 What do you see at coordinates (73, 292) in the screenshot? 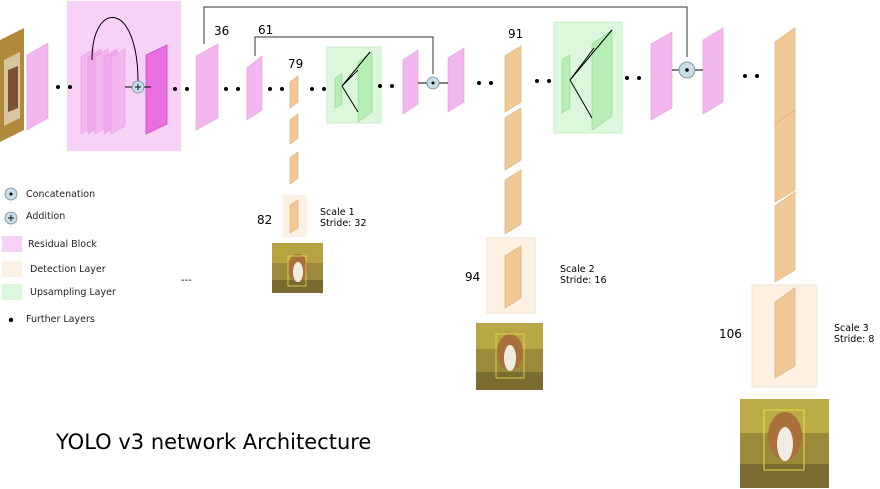
I see `legend-upsampling-label: Upsampling Layer` at bounding box center [73, 292].